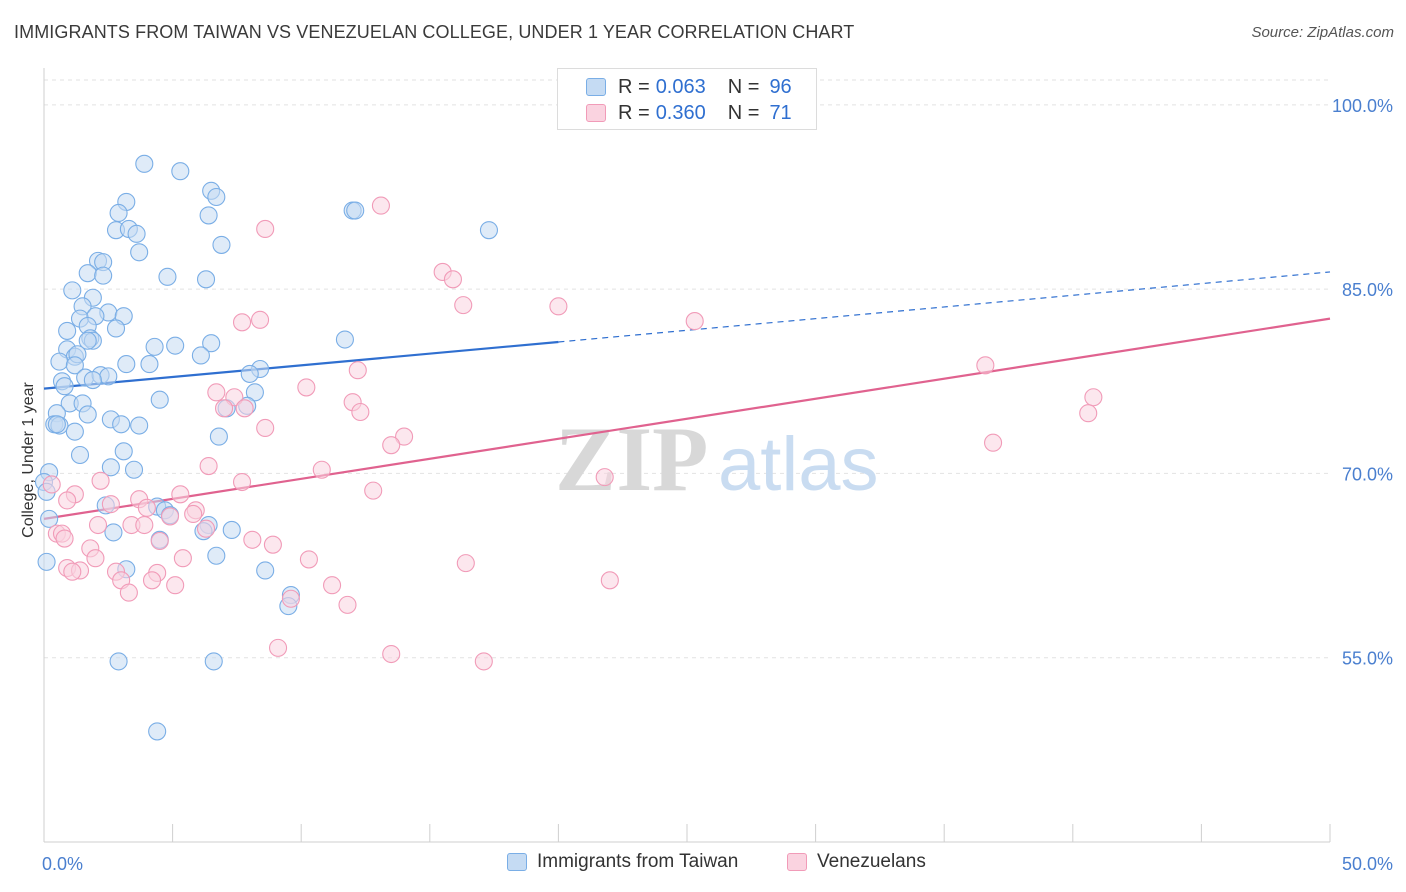 The height and width of the screenshot is (892, 1406). Describe the element at coordinates (780, 86) in the screenshot. I see `legend-n-value-taiwan: 96` at that location.